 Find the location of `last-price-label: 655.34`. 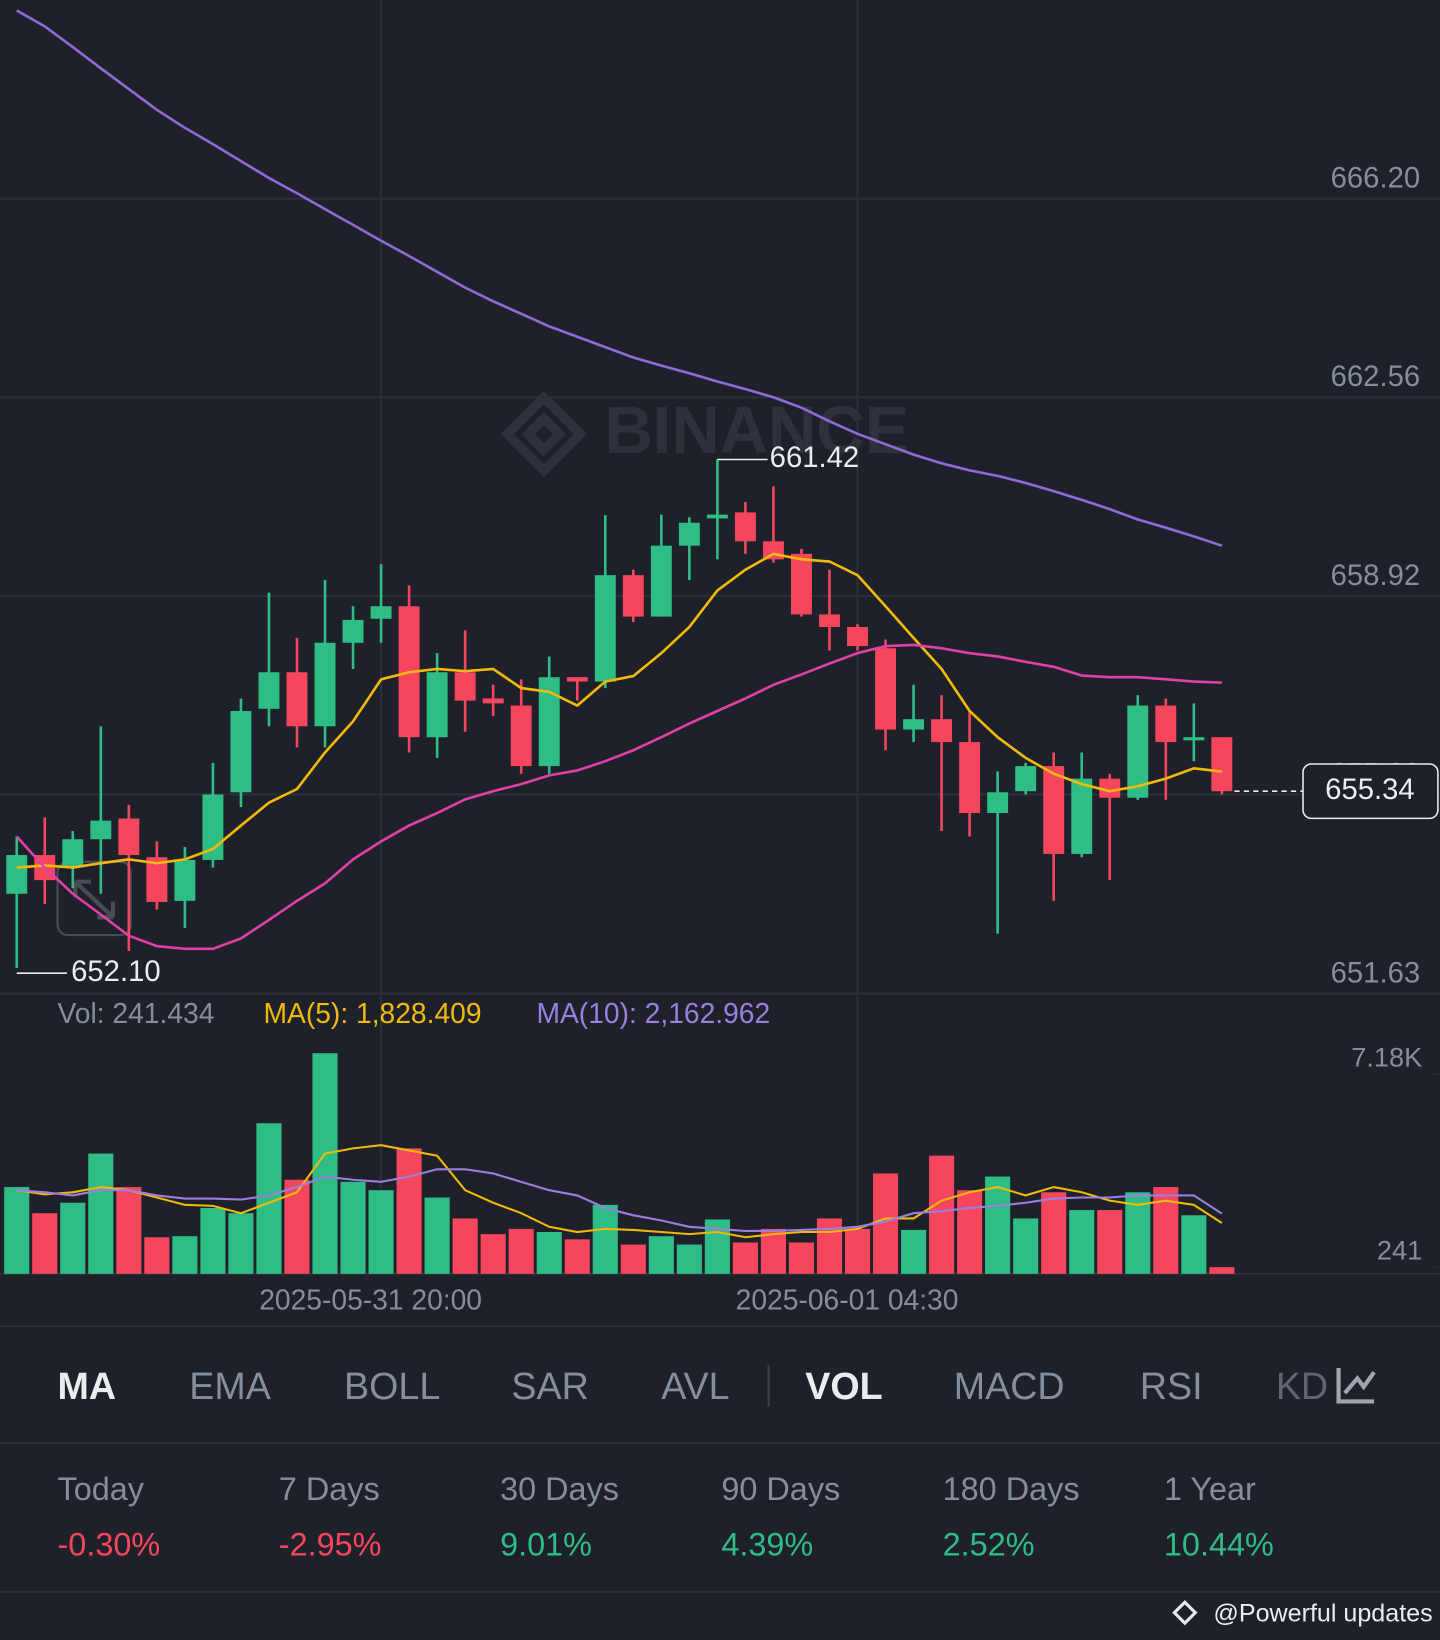

last-price-label: 655.34 is located at coordinates (1370, 789).